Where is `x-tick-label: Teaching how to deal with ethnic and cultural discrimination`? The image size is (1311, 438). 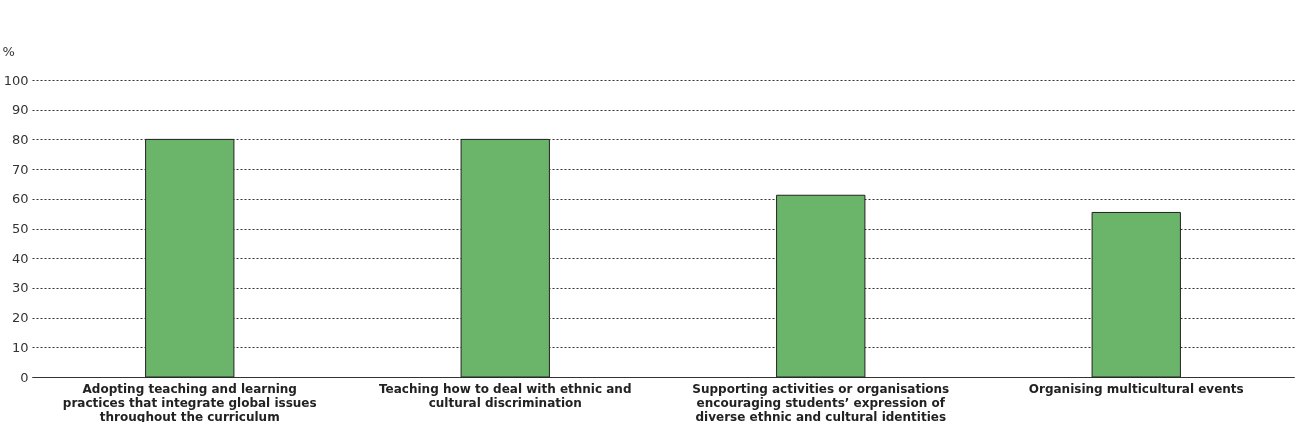 x-tick-label: Teaching how to deal with ethnic and cultural discrimination is located at coordinates (505, 395).